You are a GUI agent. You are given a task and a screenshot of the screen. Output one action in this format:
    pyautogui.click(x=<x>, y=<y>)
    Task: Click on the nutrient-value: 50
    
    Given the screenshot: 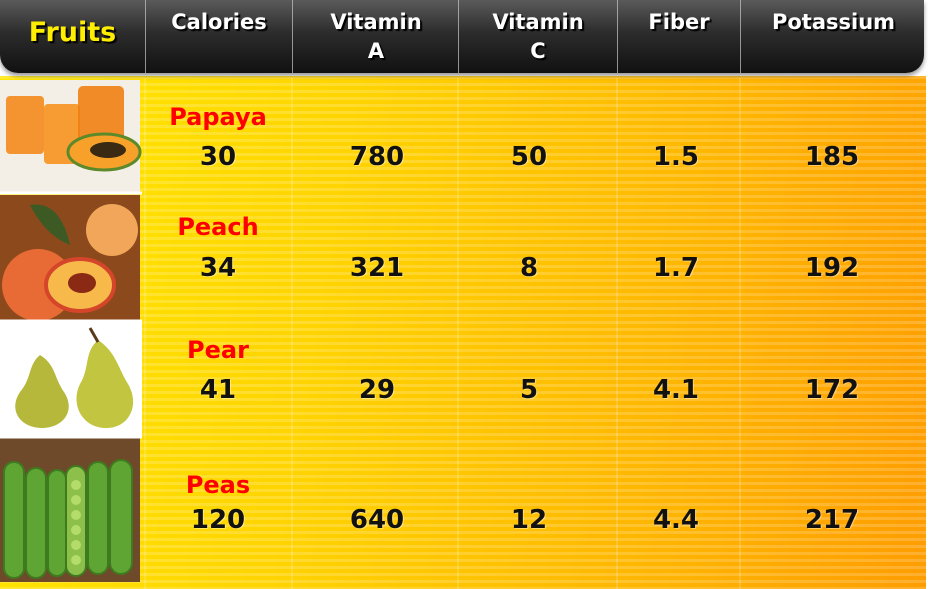 What is the action you would take?
    pyautogui.click(x=529, y=157)
    